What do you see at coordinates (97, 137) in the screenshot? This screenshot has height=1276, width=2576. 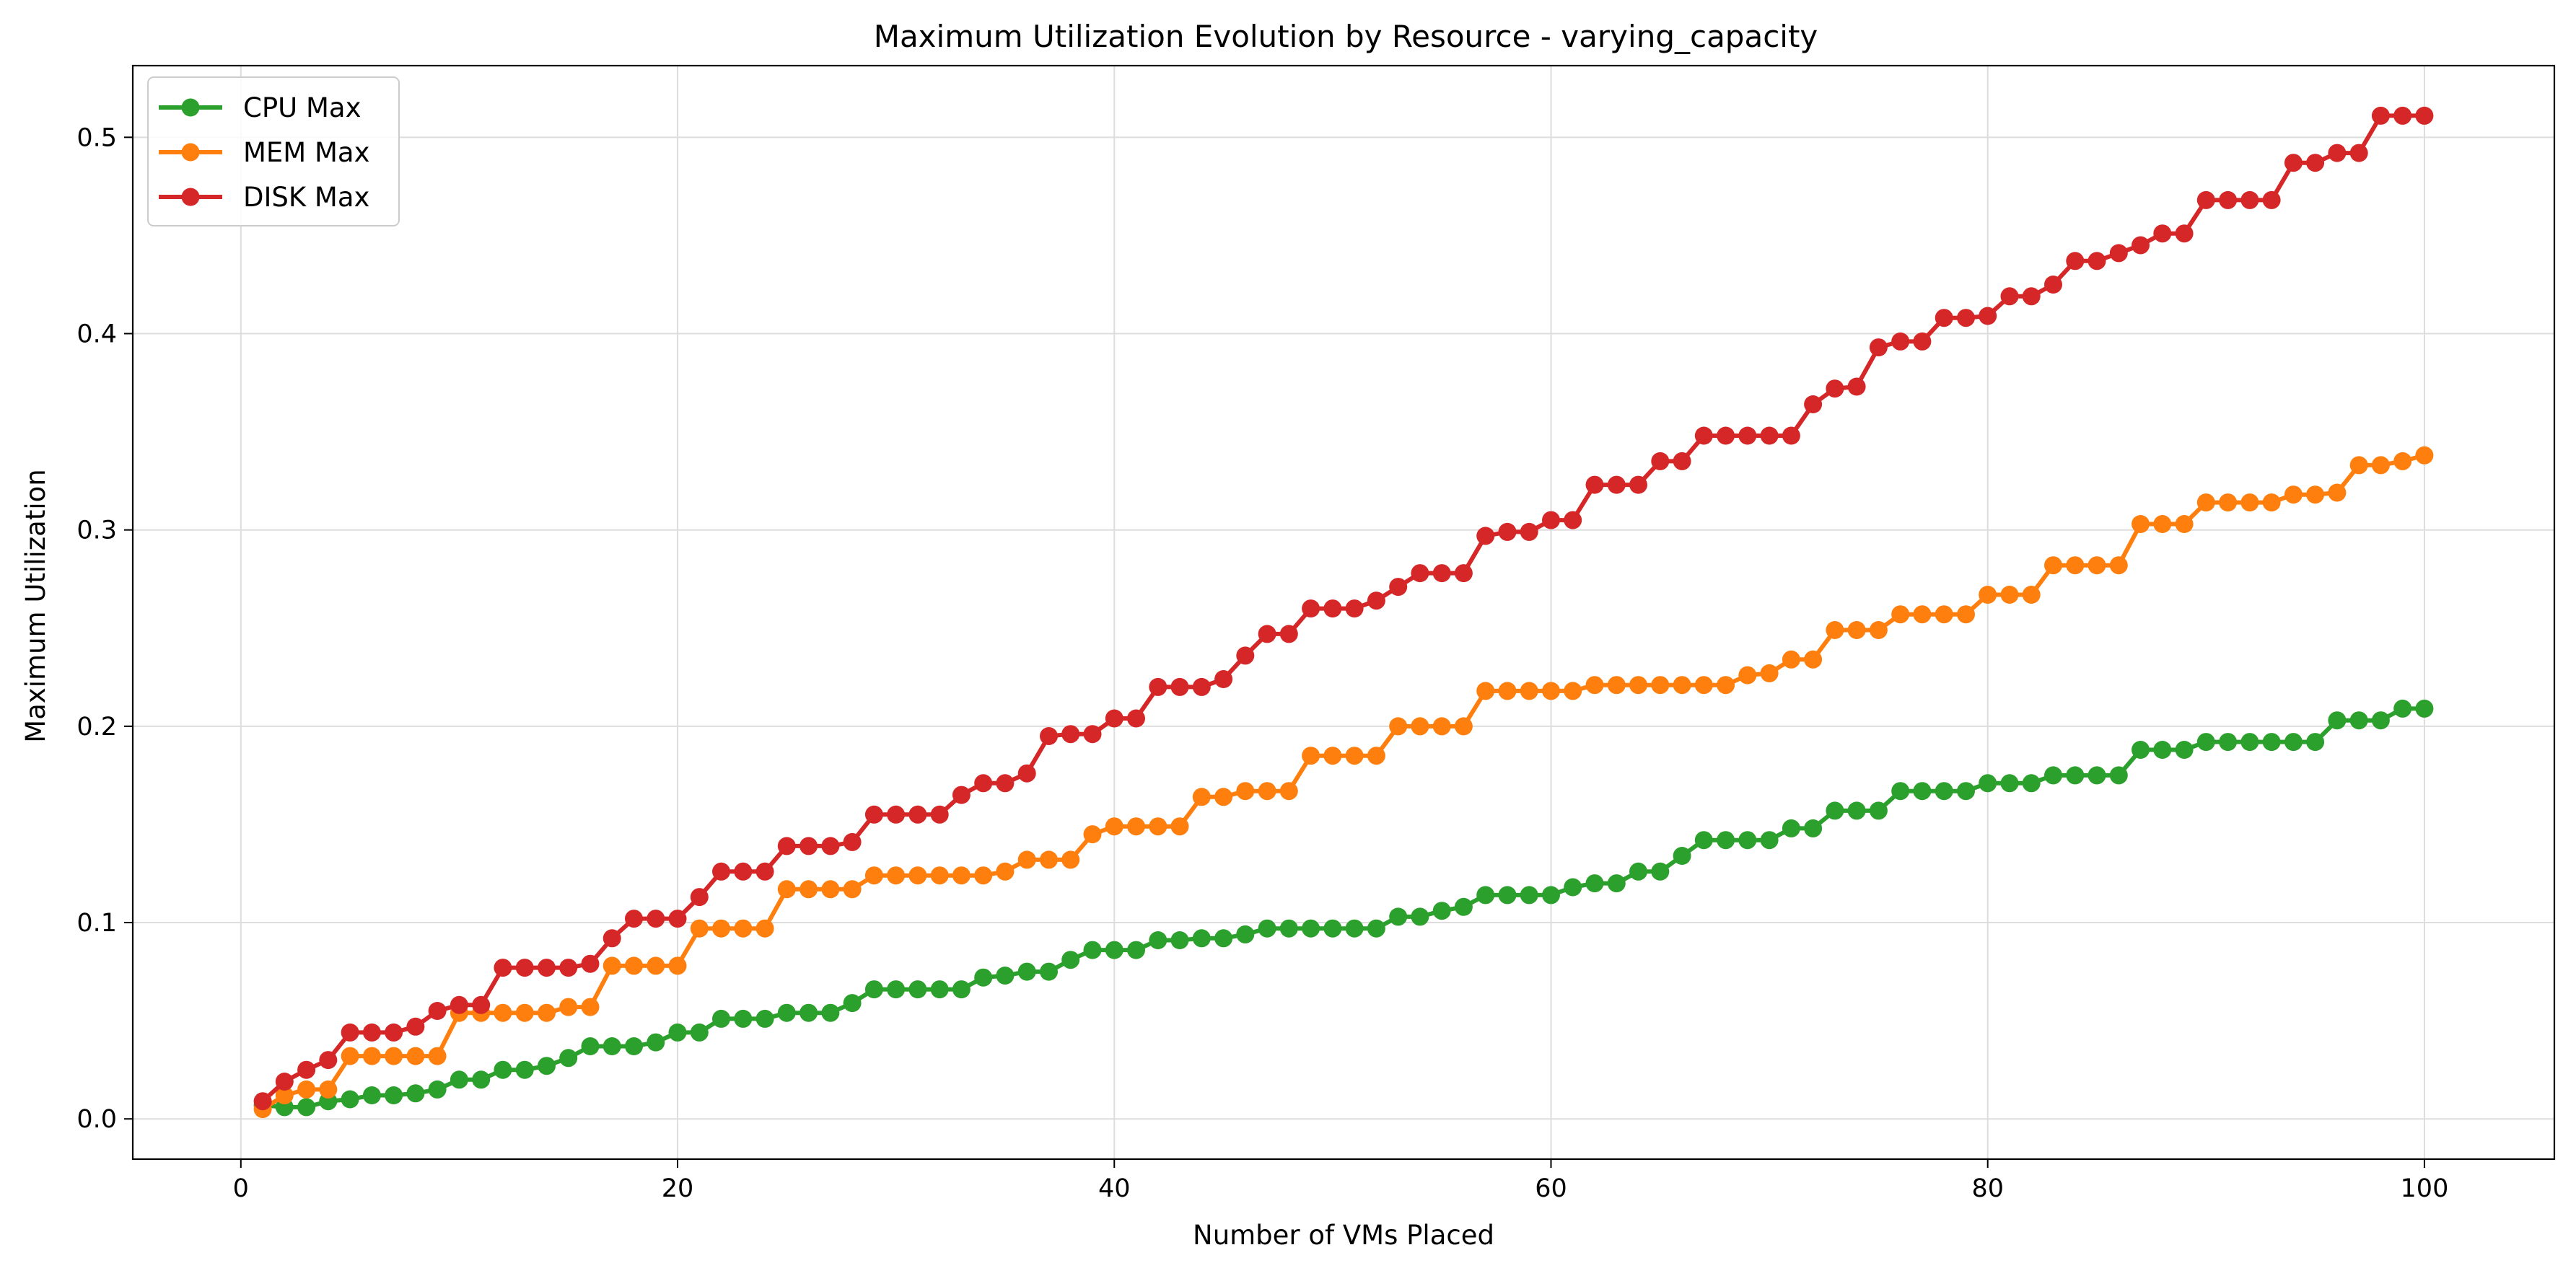 I see `y-tick-label: 0.5` at bounding box center [97, 137].